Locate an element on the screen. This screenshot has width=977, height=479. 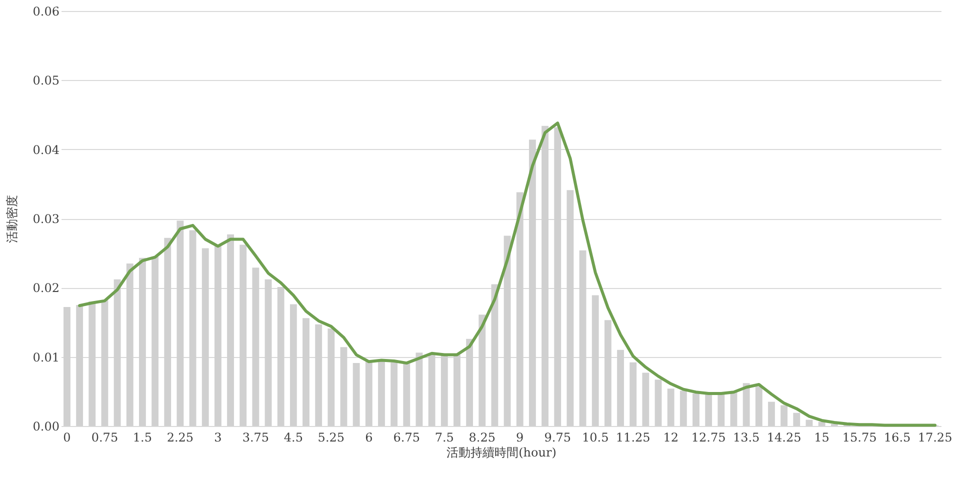
x-tick-label: 1.5 is located at coordinates (142, 437).